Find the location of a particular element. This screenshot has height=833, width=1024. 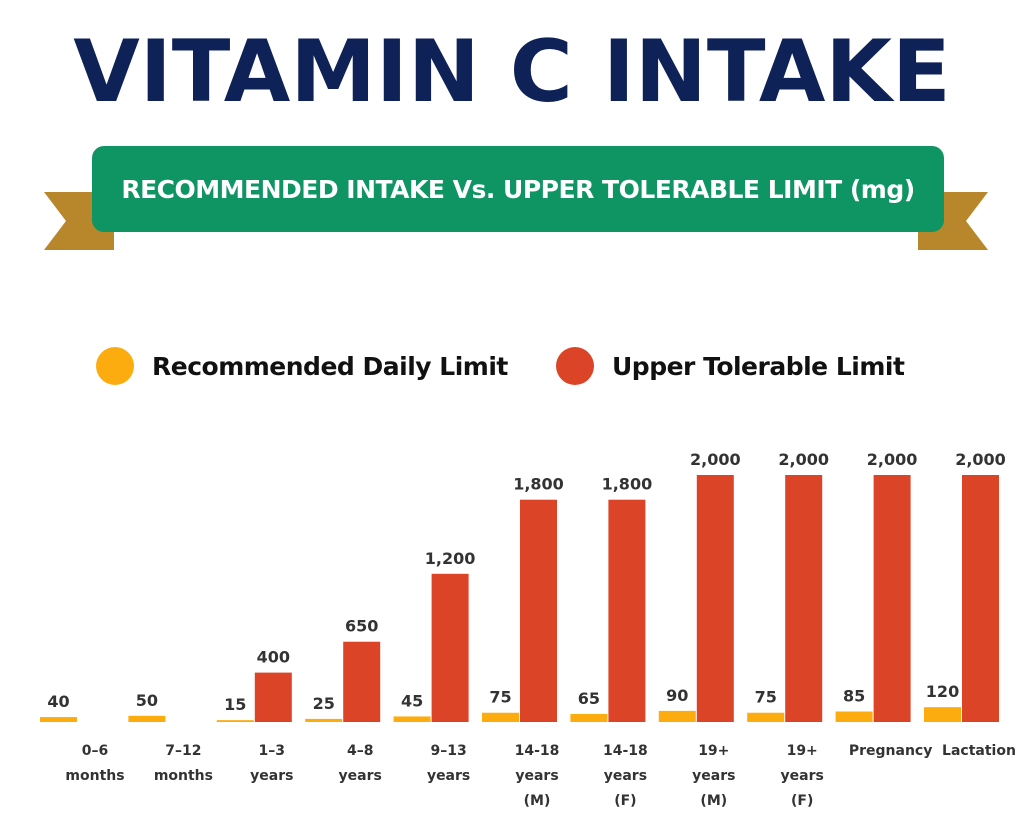

category-label: 1–3 years is located at coordinates (271, 763).